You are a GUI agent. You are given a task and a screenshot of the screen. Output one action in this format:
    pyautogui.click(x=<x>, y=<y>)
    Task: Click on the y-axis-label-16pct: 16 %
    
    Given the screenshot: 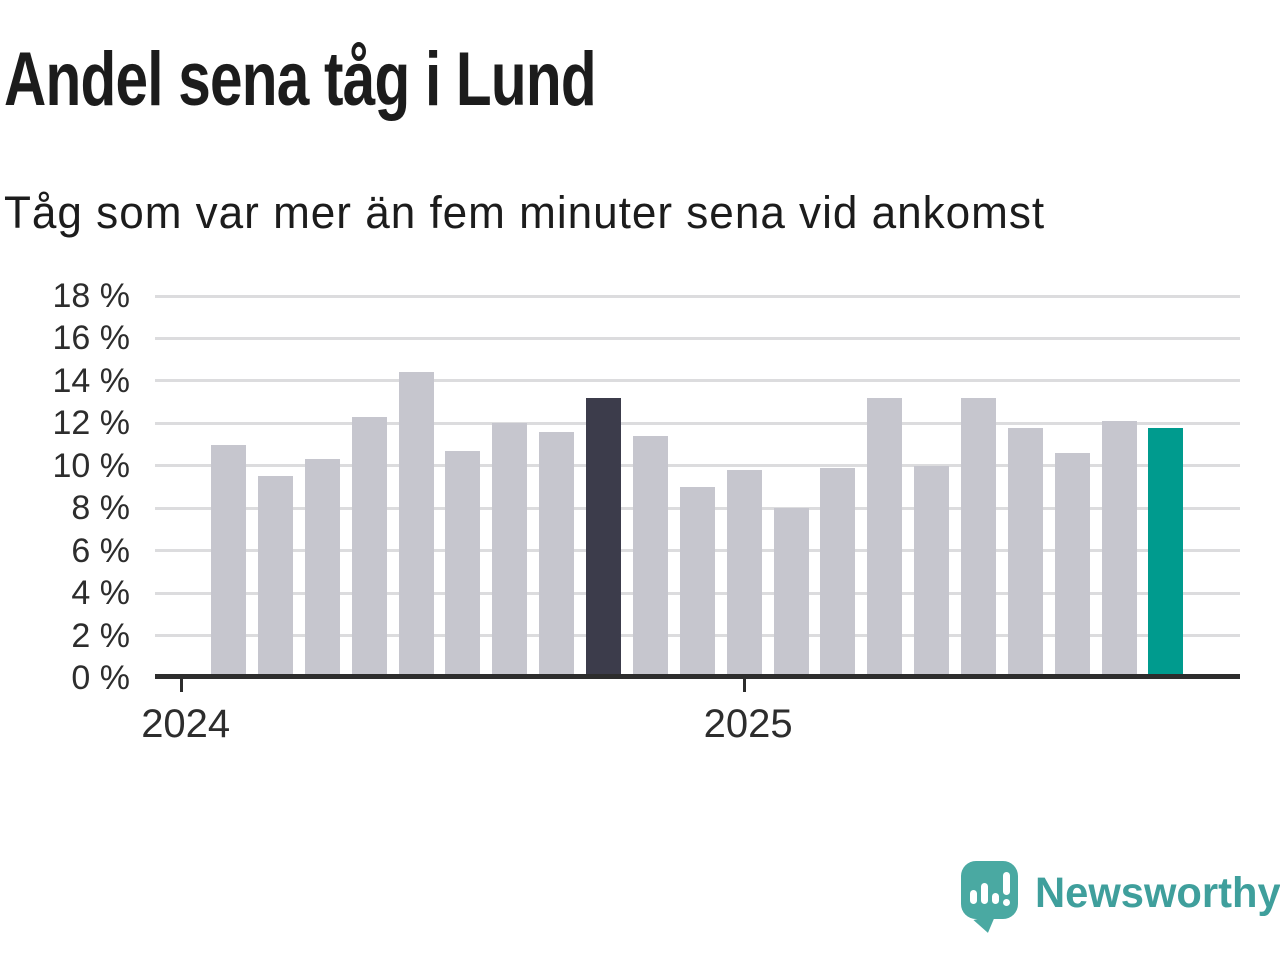 What is the action you would take?
    pyautogui.click(x=91, y=338)
    